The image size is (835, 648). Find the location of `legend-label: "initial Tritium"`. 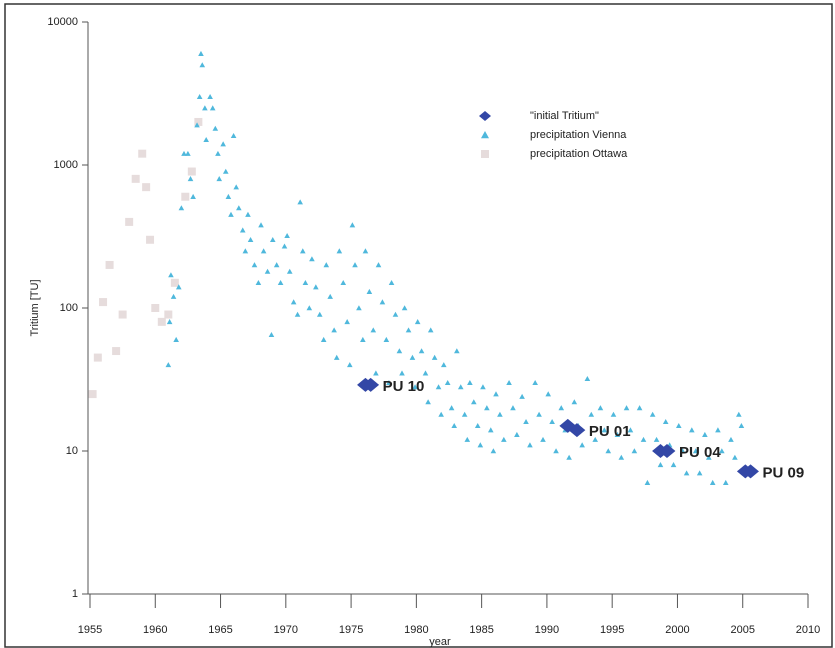

legend-label: "initial Tritium" is located at coordinates (564, 116).